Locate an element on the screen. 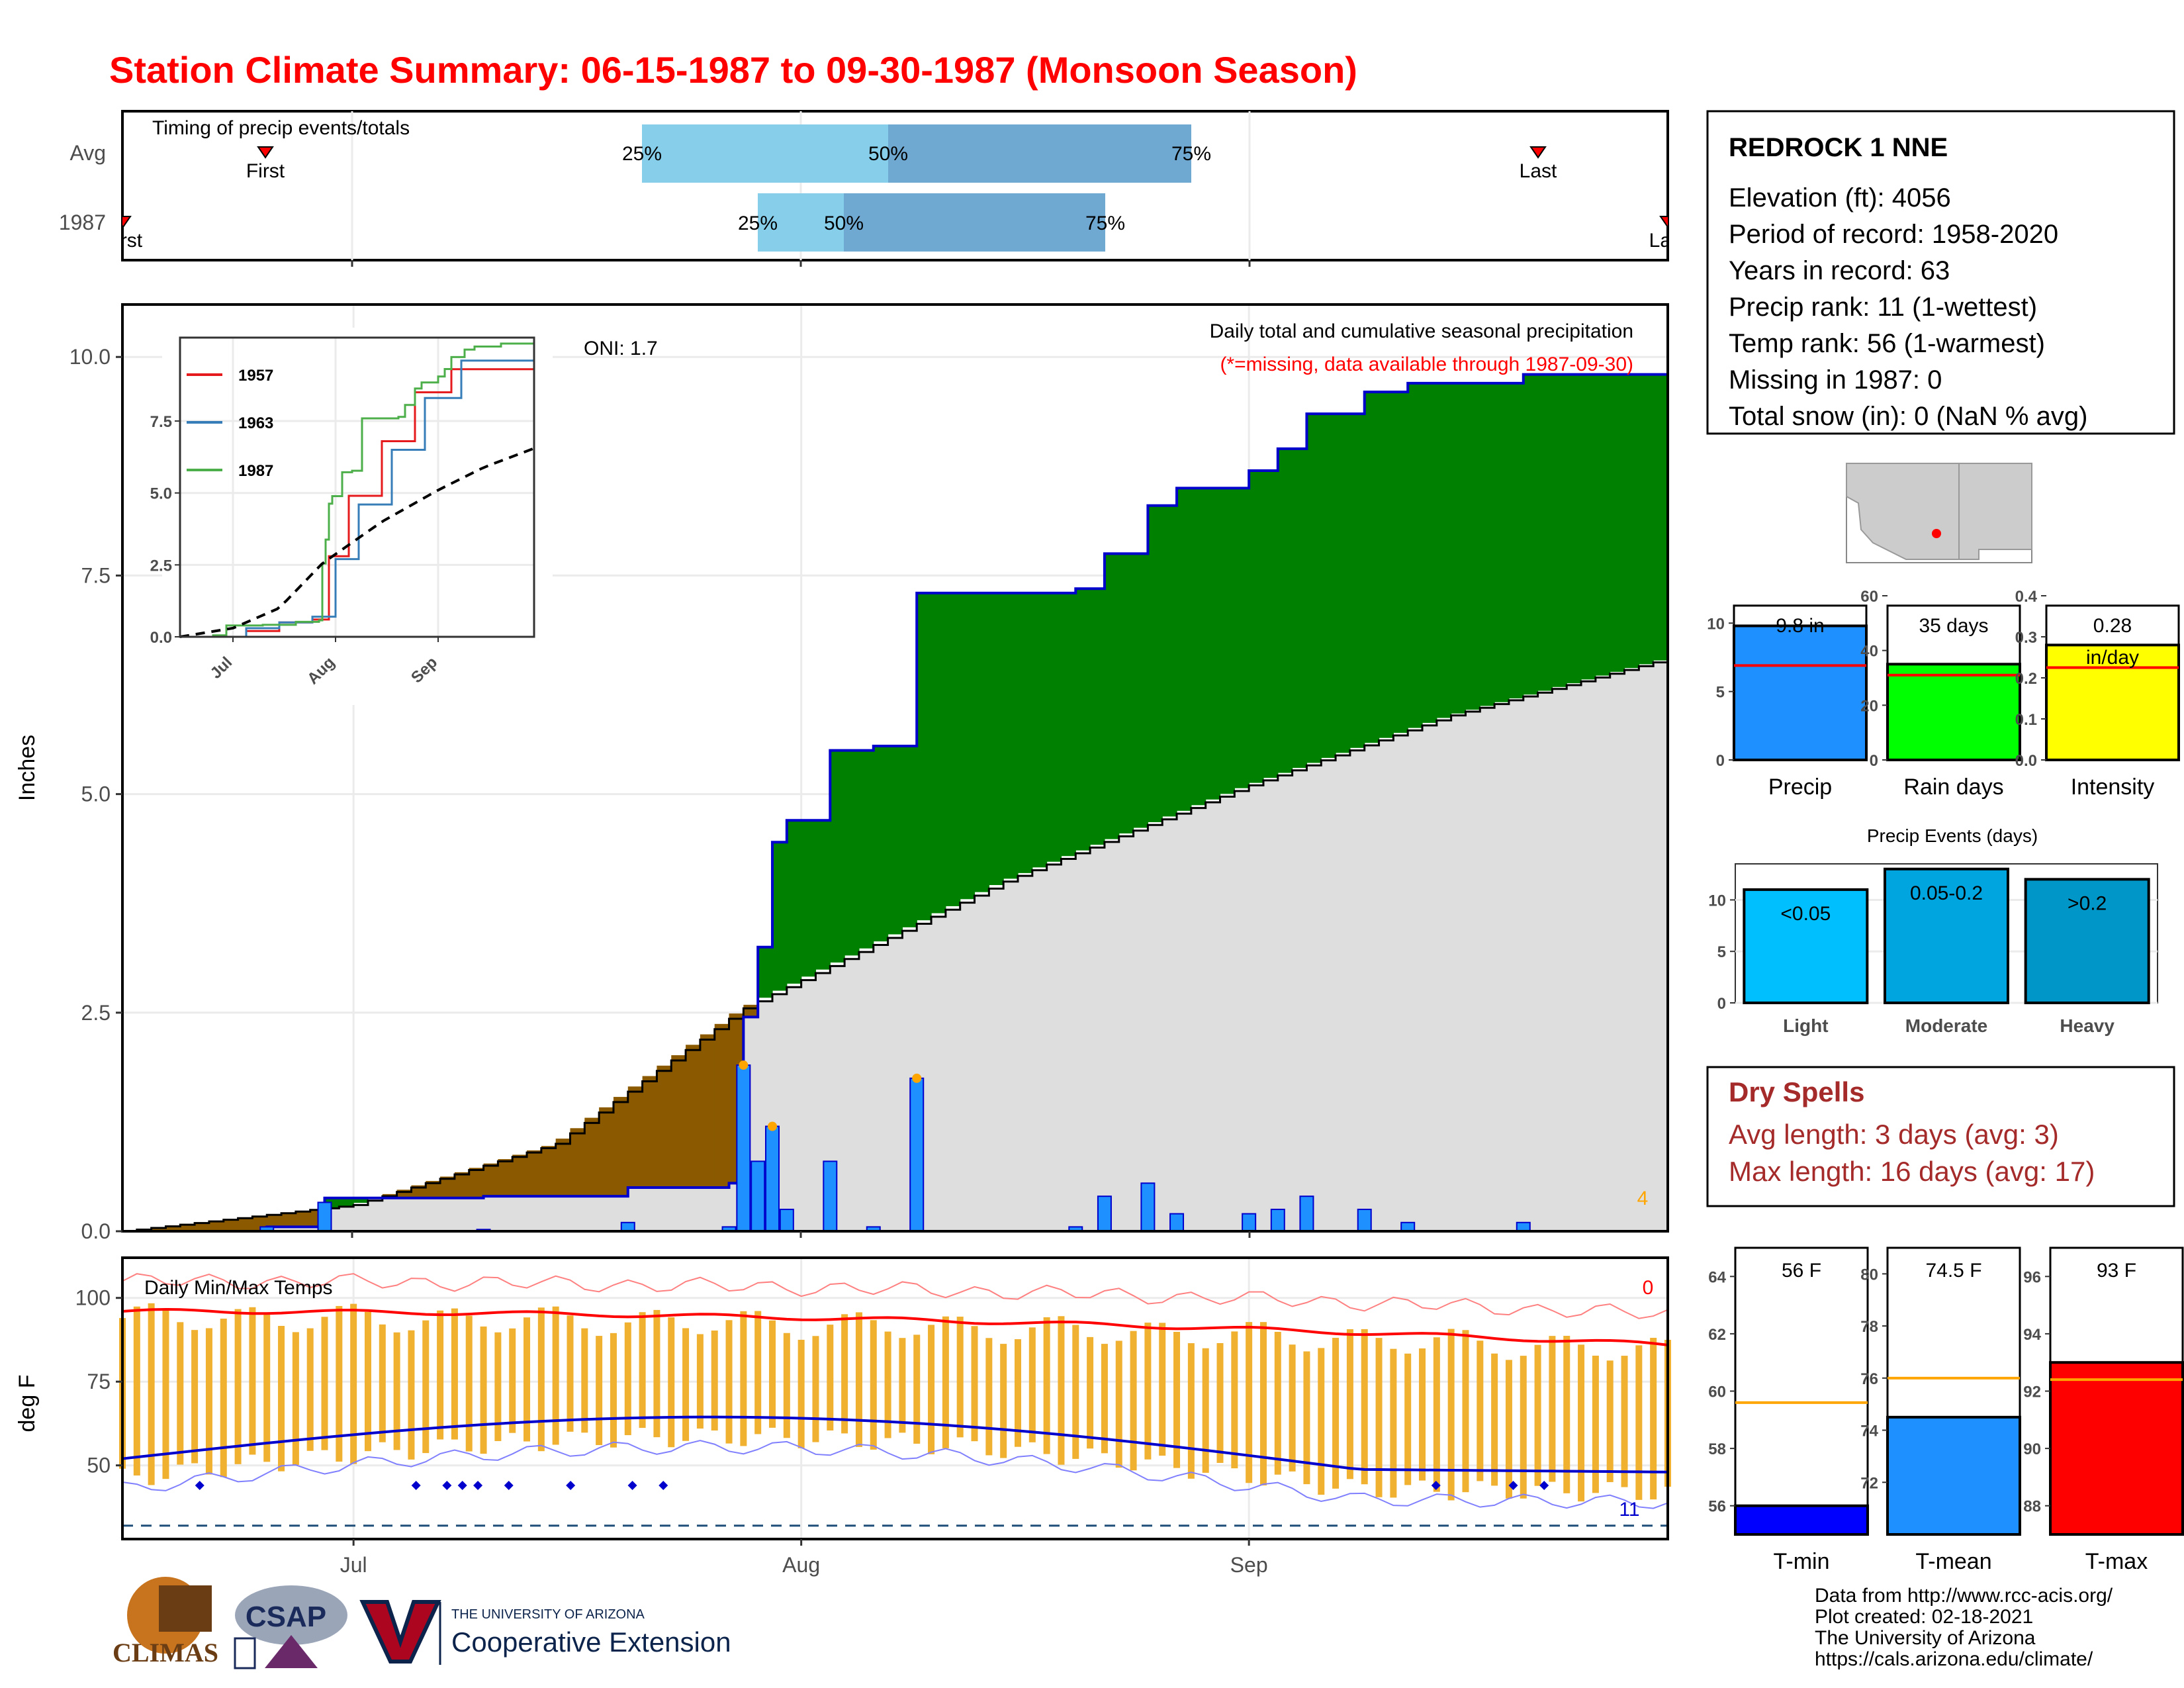 This screenshot has height=1688, width=2184. timing-avg-last-marker is located at coordinates (1538, 152).